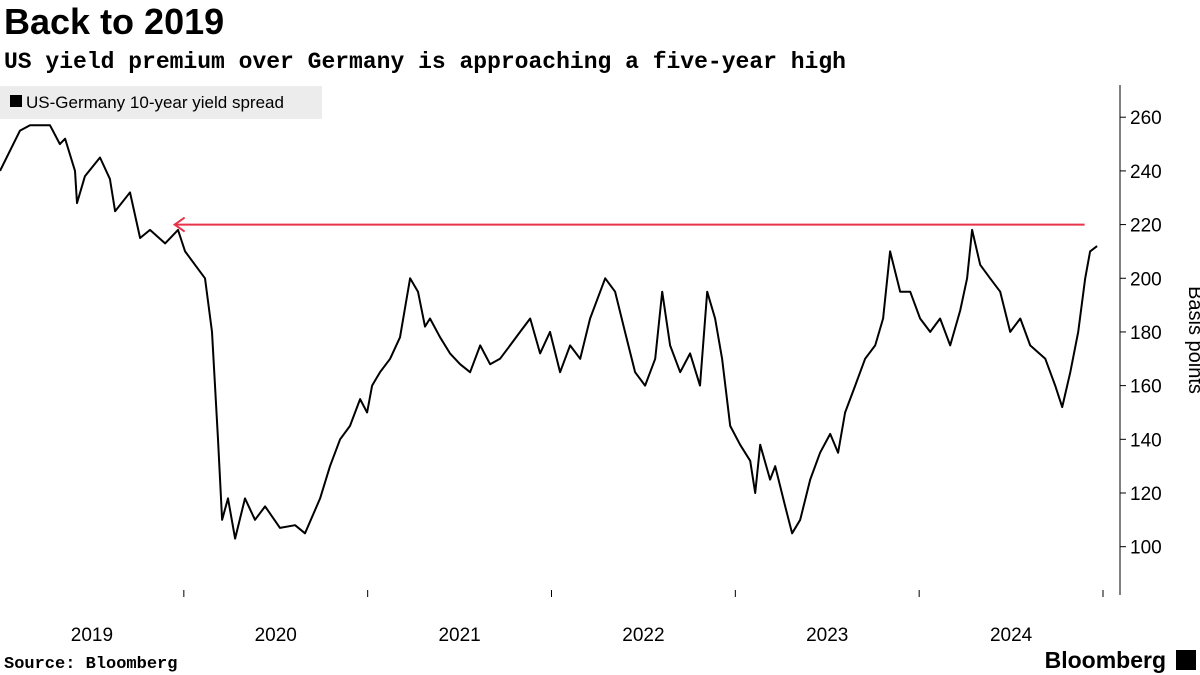  Describe the element at coordinates (1105, 660) in the screenshot. I see `branding: Bloomberg` at that location.